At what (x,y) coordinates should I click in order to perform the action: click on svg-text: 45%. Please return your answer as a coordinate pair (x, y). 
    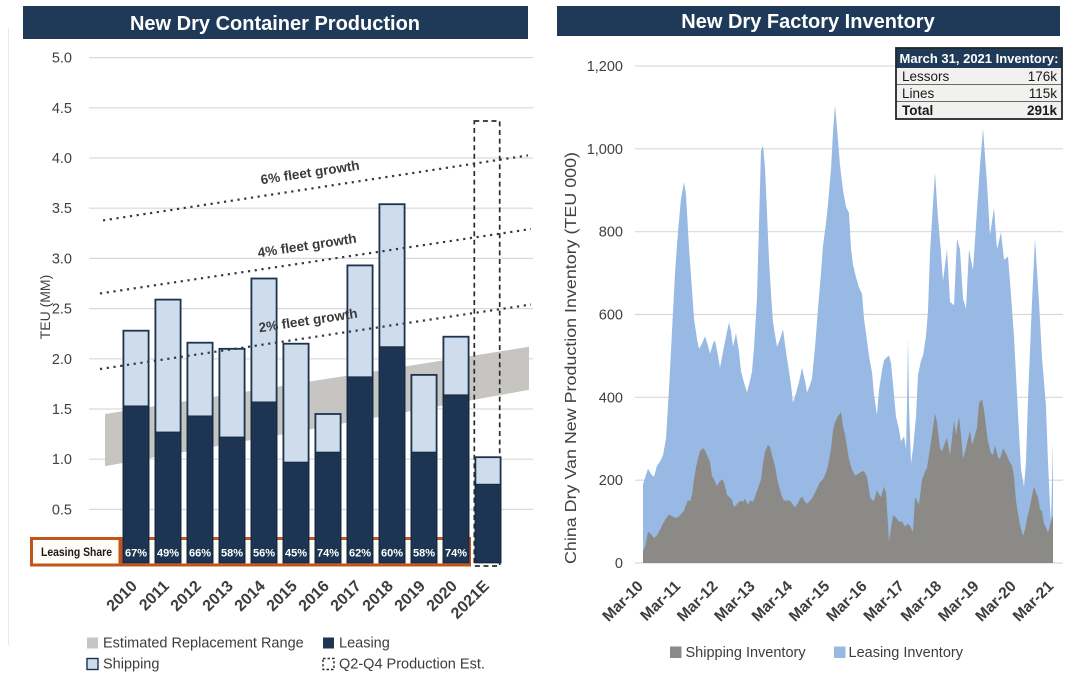
    Looking at the image, I should click on (296, 554).